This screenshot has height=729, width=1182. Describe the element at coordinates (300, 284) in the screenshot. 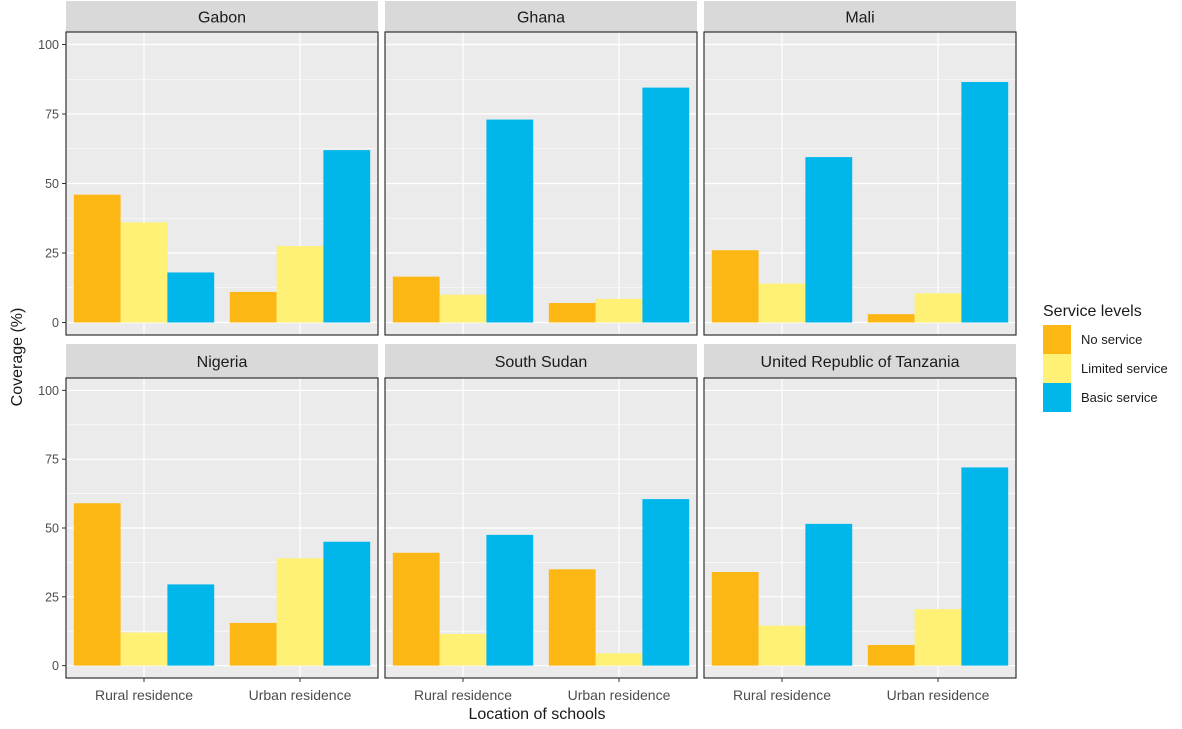

I see `bar-gabon-urban-residence-limited-service` at that location.